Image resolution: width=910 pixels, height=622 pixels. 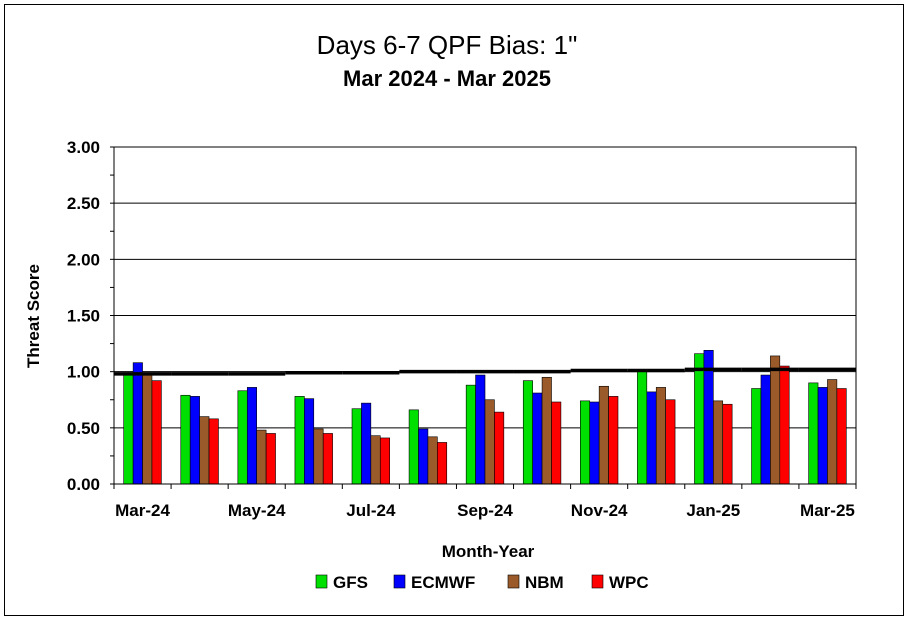 I want to click on legend-label-gfs: GFS, so click(x=350, y=582).